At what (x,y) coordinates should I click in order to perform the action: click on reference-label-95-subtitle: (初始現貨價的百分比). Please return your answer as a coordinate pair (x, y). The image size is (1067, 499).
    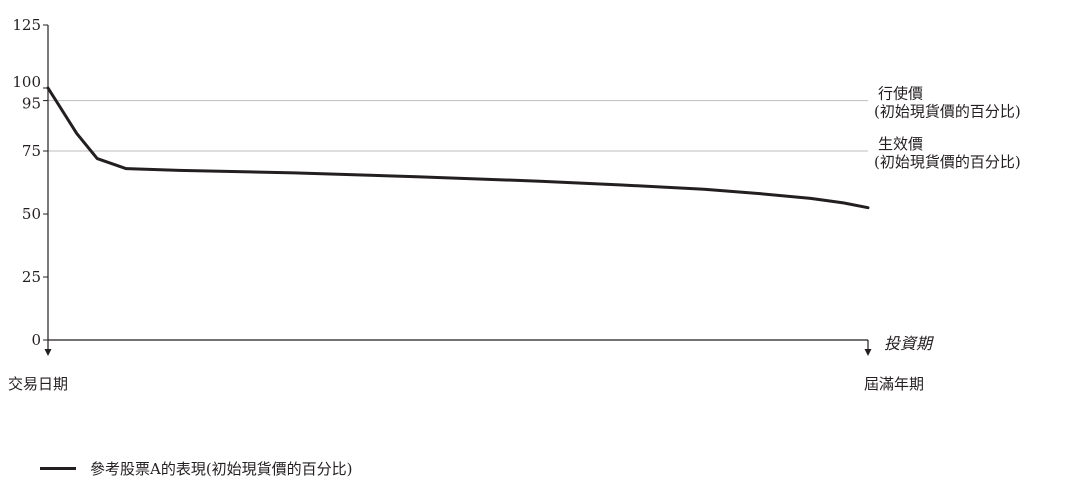
    Looking at the image, I should click on (947, 112).